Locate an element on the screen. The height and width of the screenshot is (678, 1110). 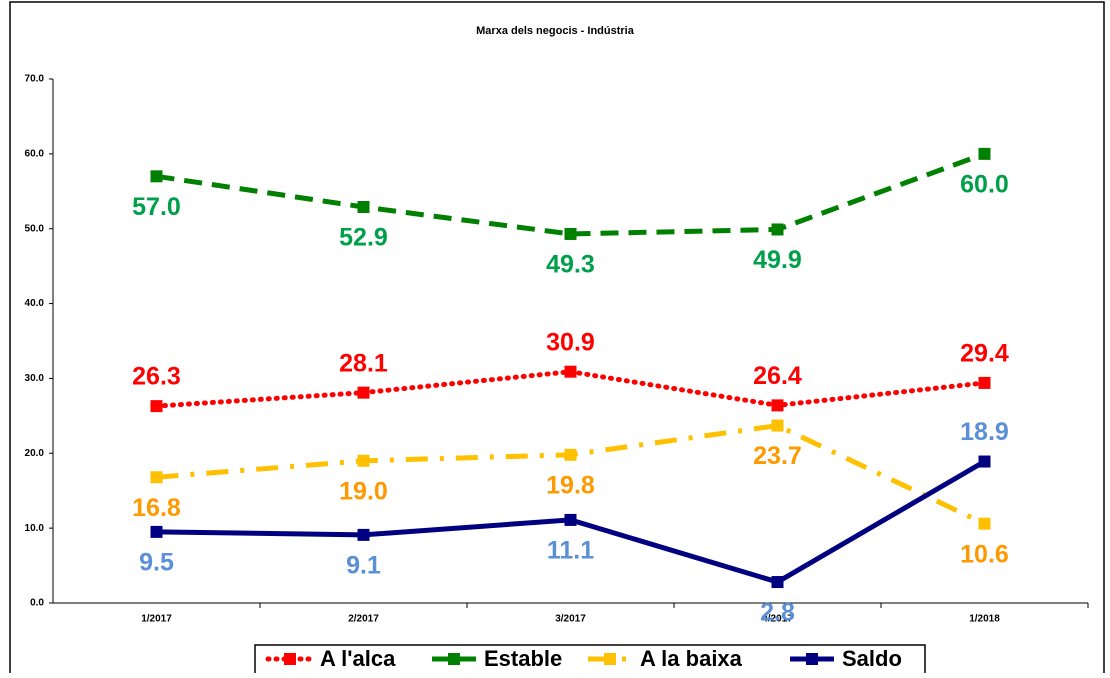
data-label: 26.3 is located at coordinates (156, 377).